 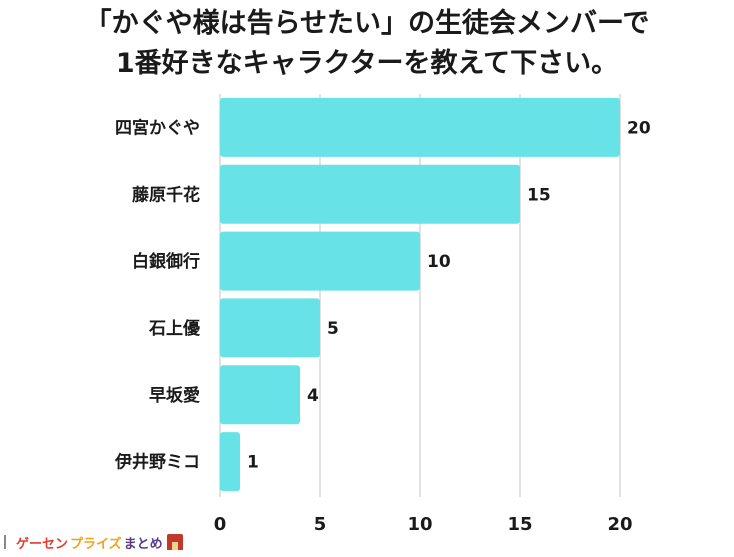 What do you see at coordinates (220, 524) in the screenshot?
I see `tick-label: 0` at bounding box center [220, 524].